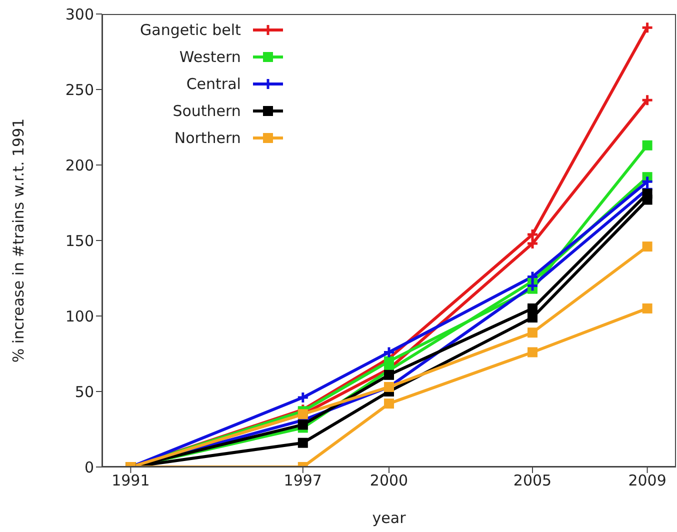 The image size is (677, 532). What do you see at coordinates (213, 83) in the screenshot?
I see `legend-label: Central` at bounding box center [213, 83].